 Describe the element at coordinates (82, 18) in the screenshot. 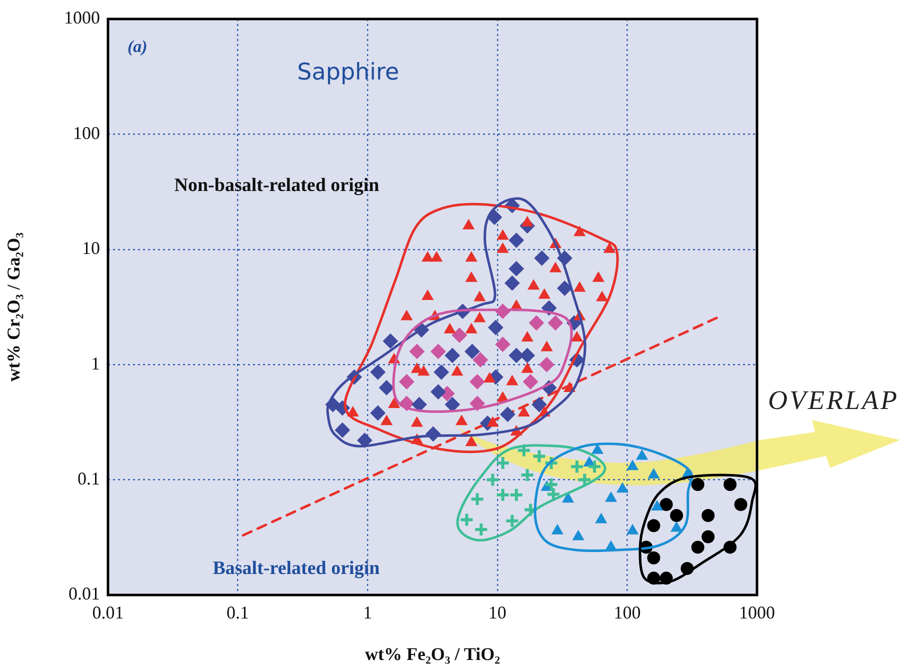

I see `y-tick-label: 1000` at that location.